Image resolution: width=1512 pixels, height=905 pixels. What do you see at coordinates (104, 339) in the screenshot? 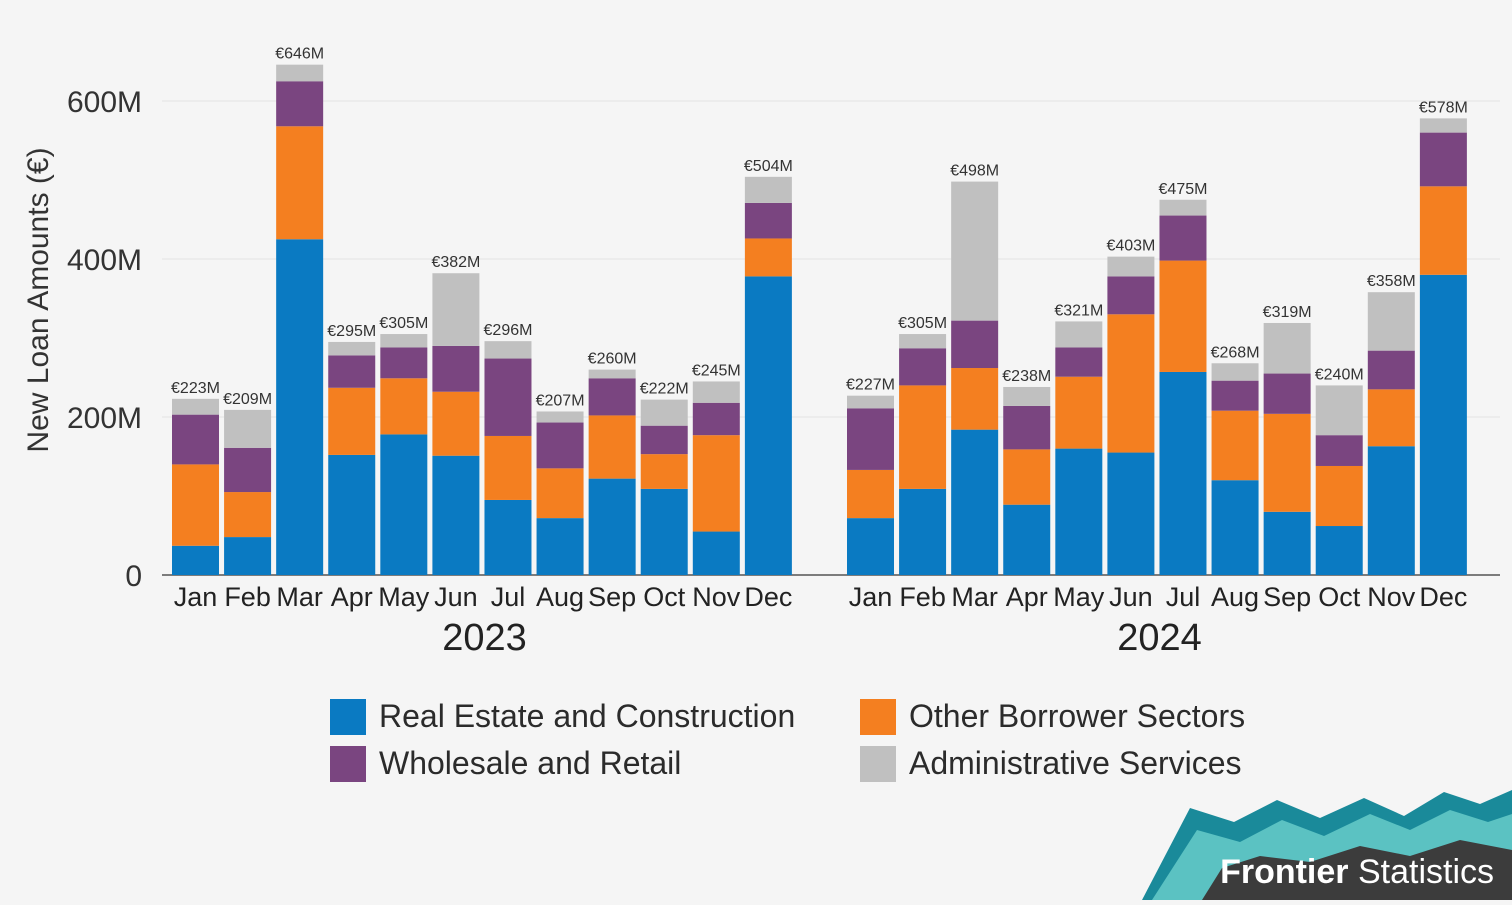
I see `y-axis-ticks: 0 200M 400M 600M` at bounding box center [104, 339].